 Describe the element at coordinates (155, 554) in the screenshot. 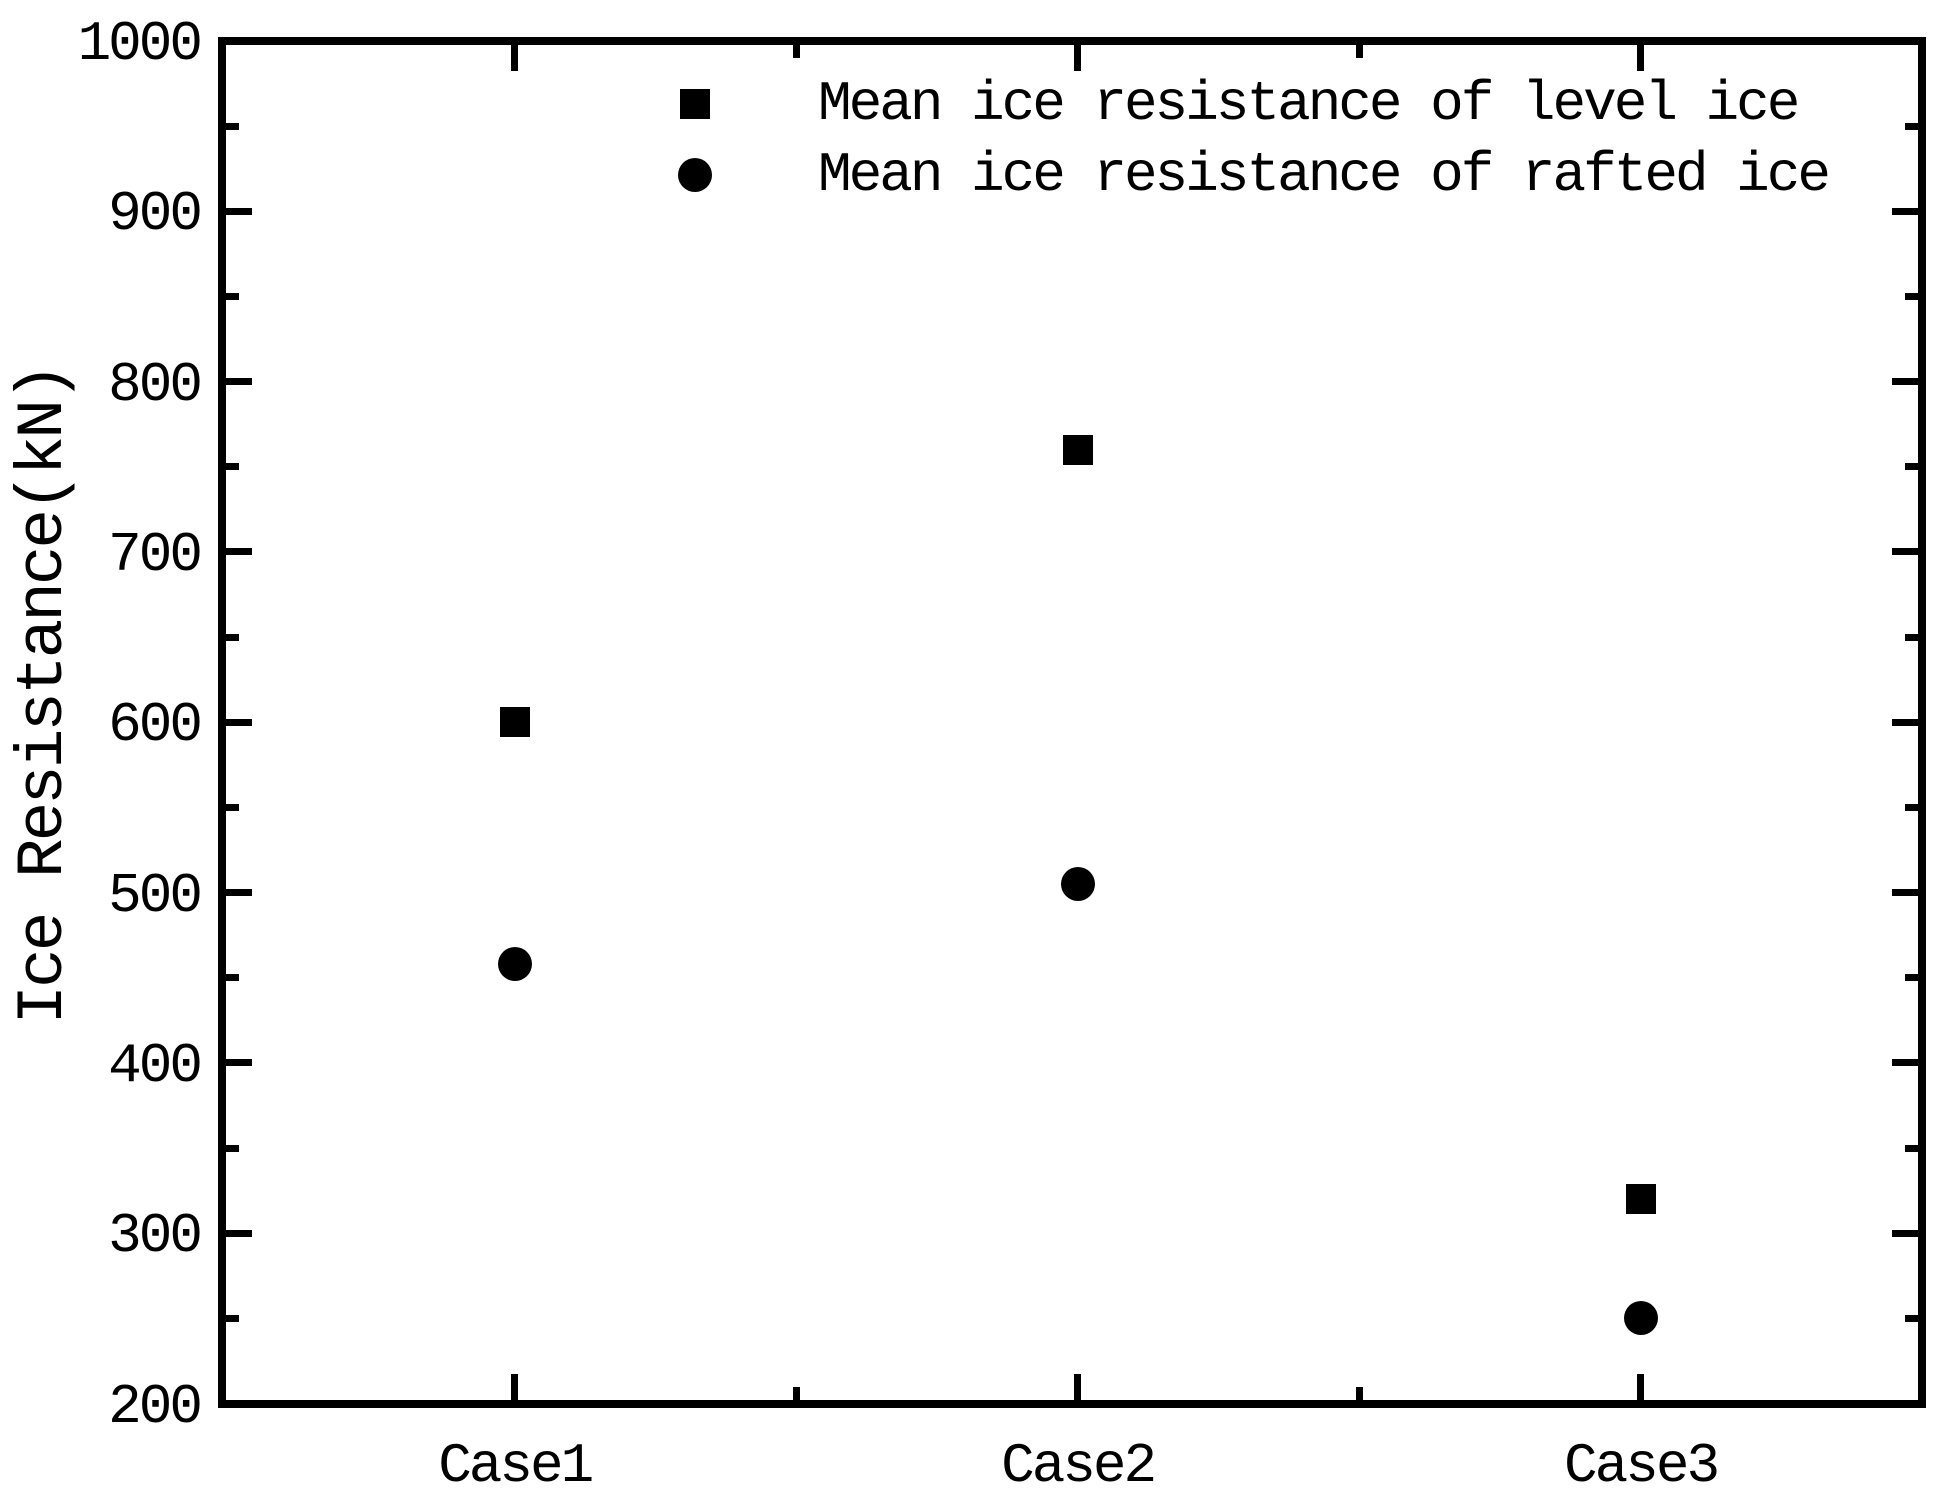

I see `y-tick-label: 700` at that location.